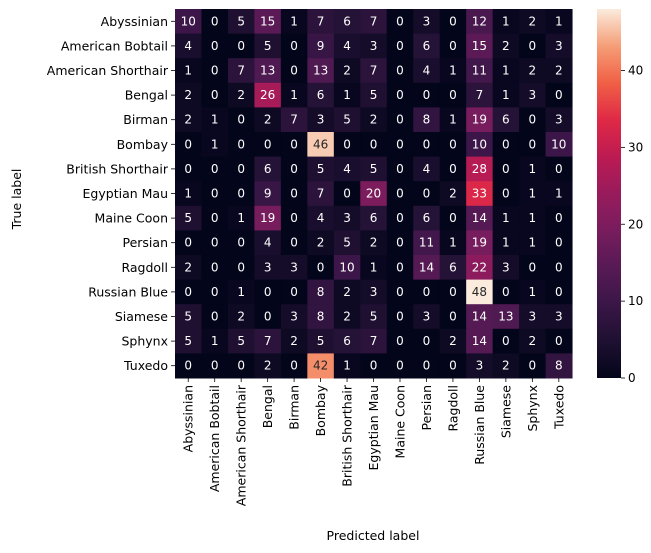 Image resolution: width=651 pixels, height=553 pixels. What do you see at coordinates (128, 291) in the screenshot?
I see `y-tick-label: Russian Blue` at bounding box center [128, 291].